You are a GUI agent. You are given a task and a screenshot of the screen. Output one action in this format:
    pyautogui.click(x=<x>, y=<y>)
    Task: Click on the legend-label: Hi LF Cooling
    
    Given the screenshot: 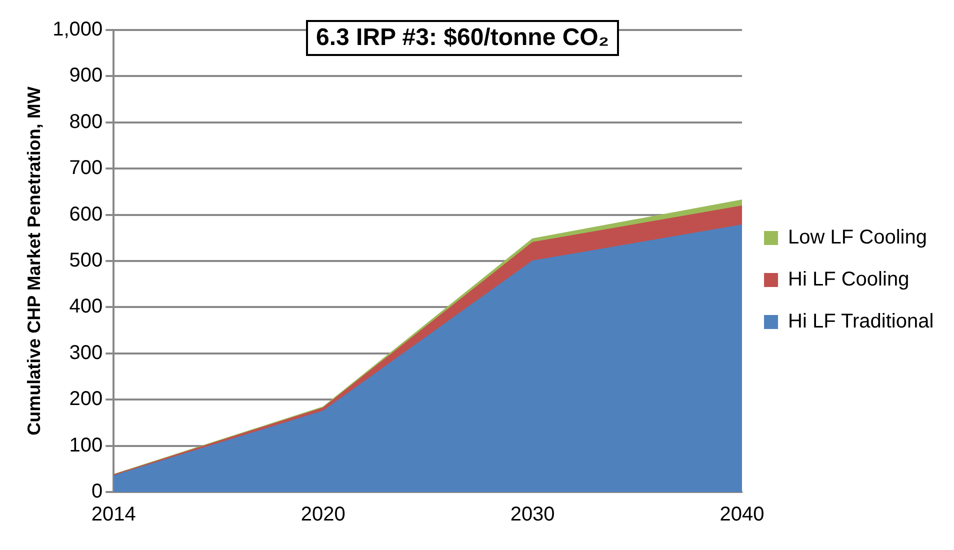 What is the action you would take?
    pyautogui.click(x=849, y=279)
    